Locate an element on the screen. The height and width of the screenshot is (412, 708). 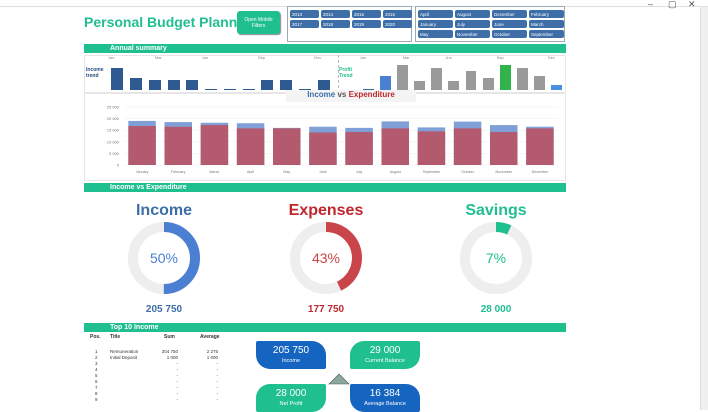
month-button-january: January is located at coordinates (435, 24).